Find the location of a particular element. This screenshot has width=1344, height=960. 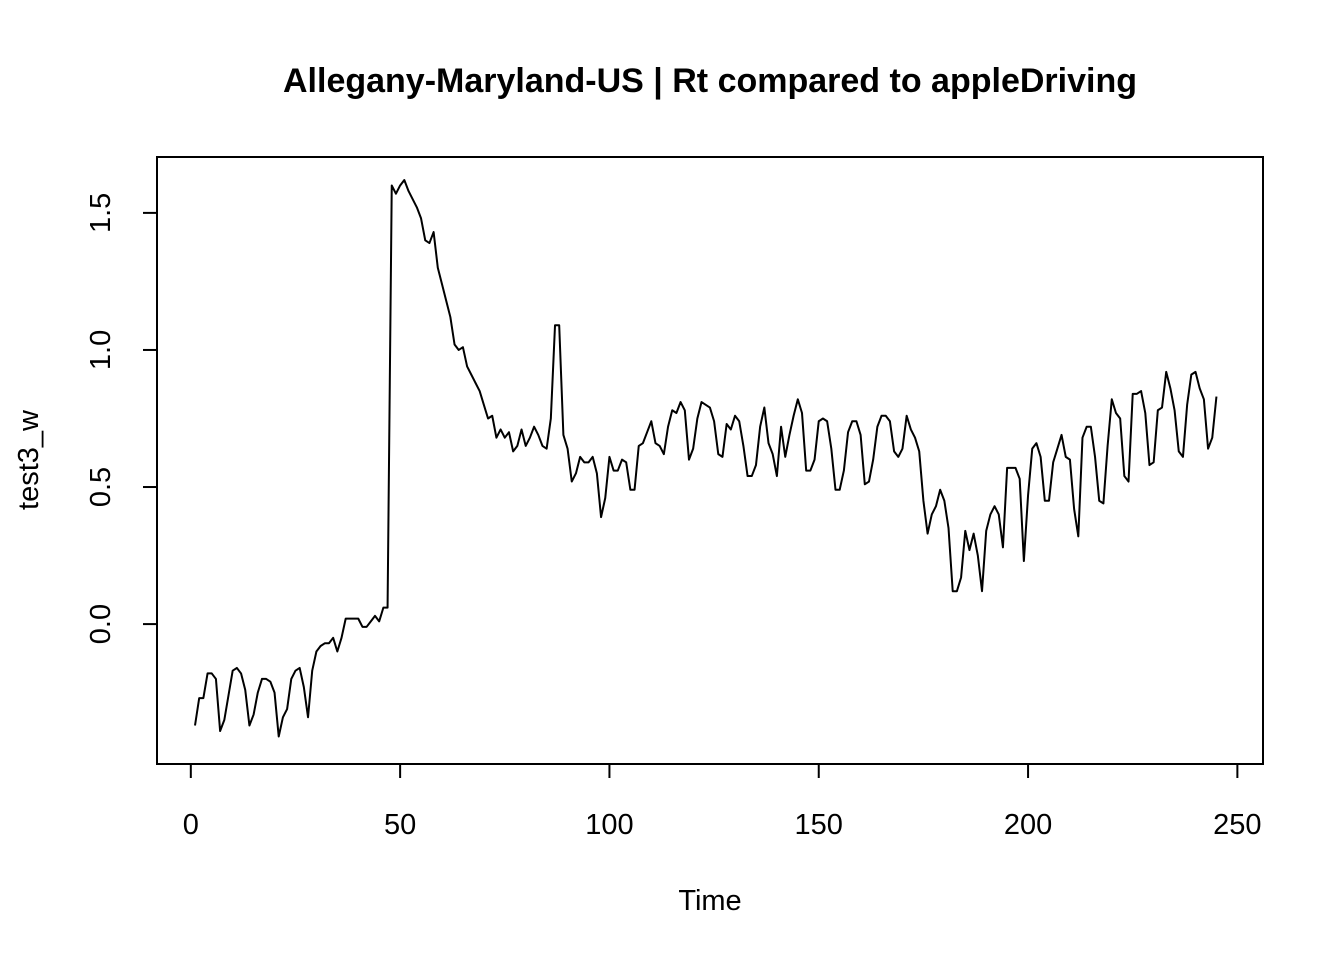

x-axis-label: Time is located at coordinates (709, 901).